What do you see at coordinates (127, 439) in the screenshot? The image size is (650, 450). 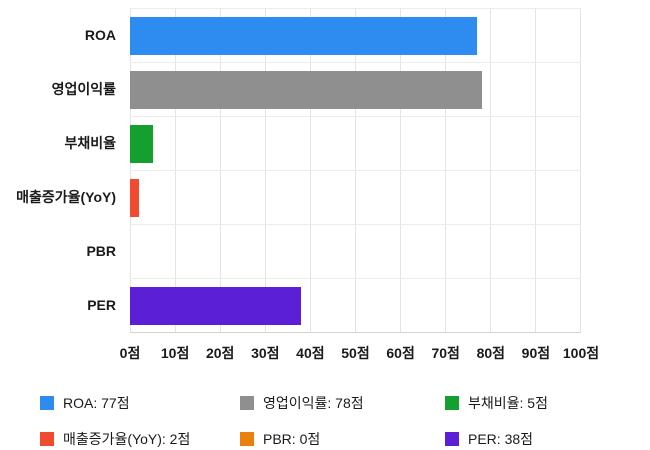 I see `legend-label: 매출증가율(YoY): 2점` at bounding box center [127, 439].